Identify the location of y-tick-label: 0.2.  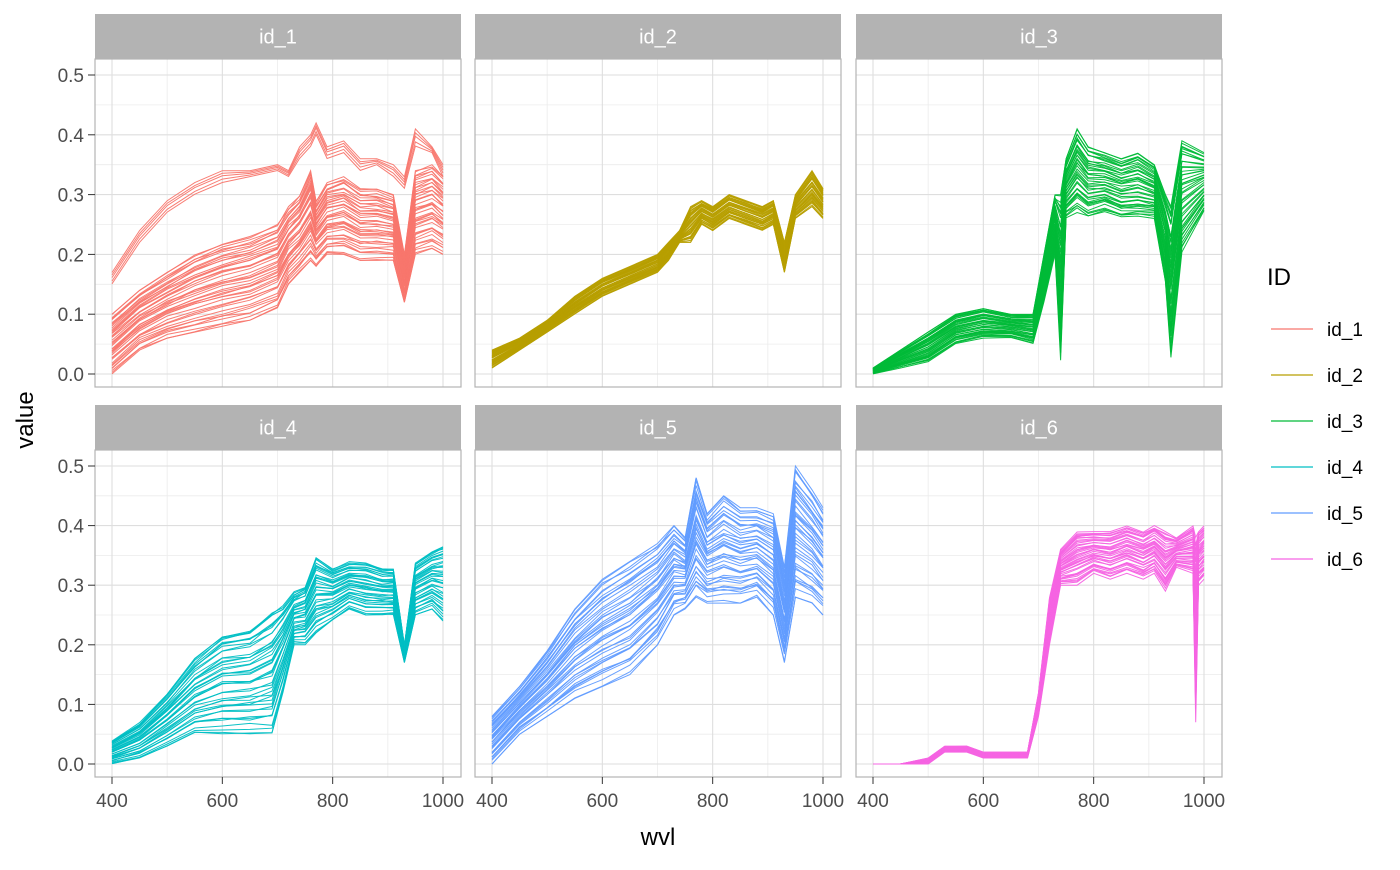
(71, 255).